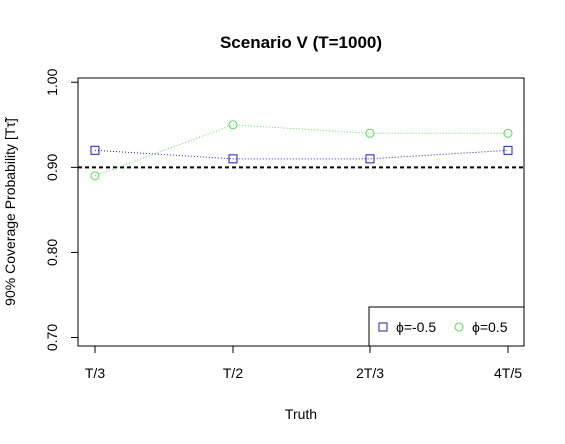 The width and height of the screenshot is (565, 444). I want to click on y-tick-label: 0.90, so click(52, 166).